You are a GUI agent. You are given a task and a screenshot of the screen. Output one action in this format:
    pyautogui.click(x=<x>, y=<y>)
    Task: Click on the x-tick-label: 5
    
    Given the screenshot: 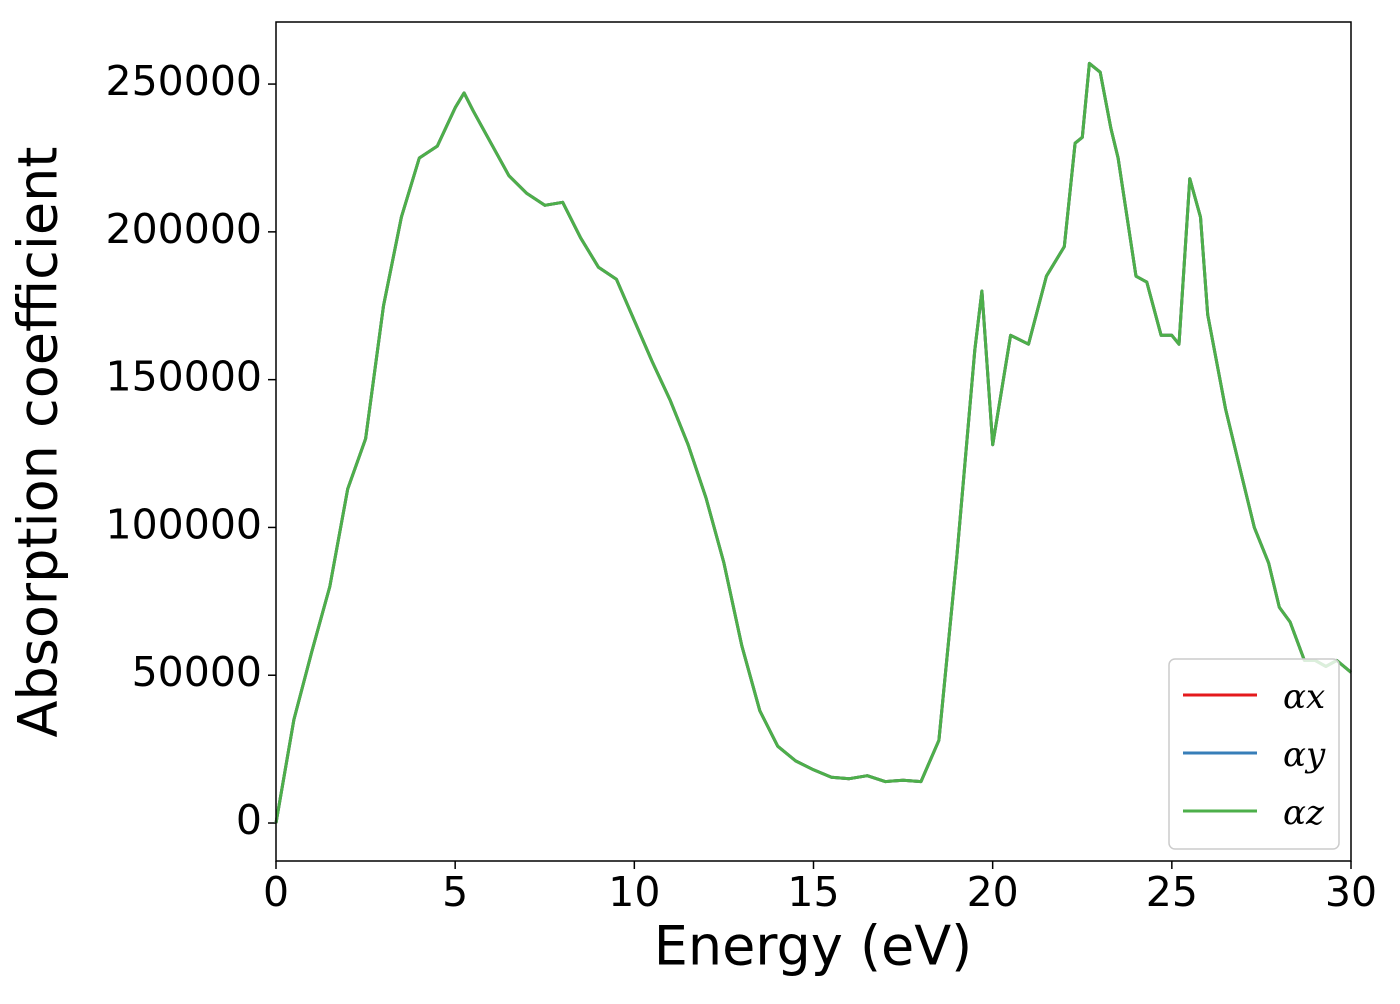 What is the action you would take?
    pyautogui.click(x=455, y=892)
    